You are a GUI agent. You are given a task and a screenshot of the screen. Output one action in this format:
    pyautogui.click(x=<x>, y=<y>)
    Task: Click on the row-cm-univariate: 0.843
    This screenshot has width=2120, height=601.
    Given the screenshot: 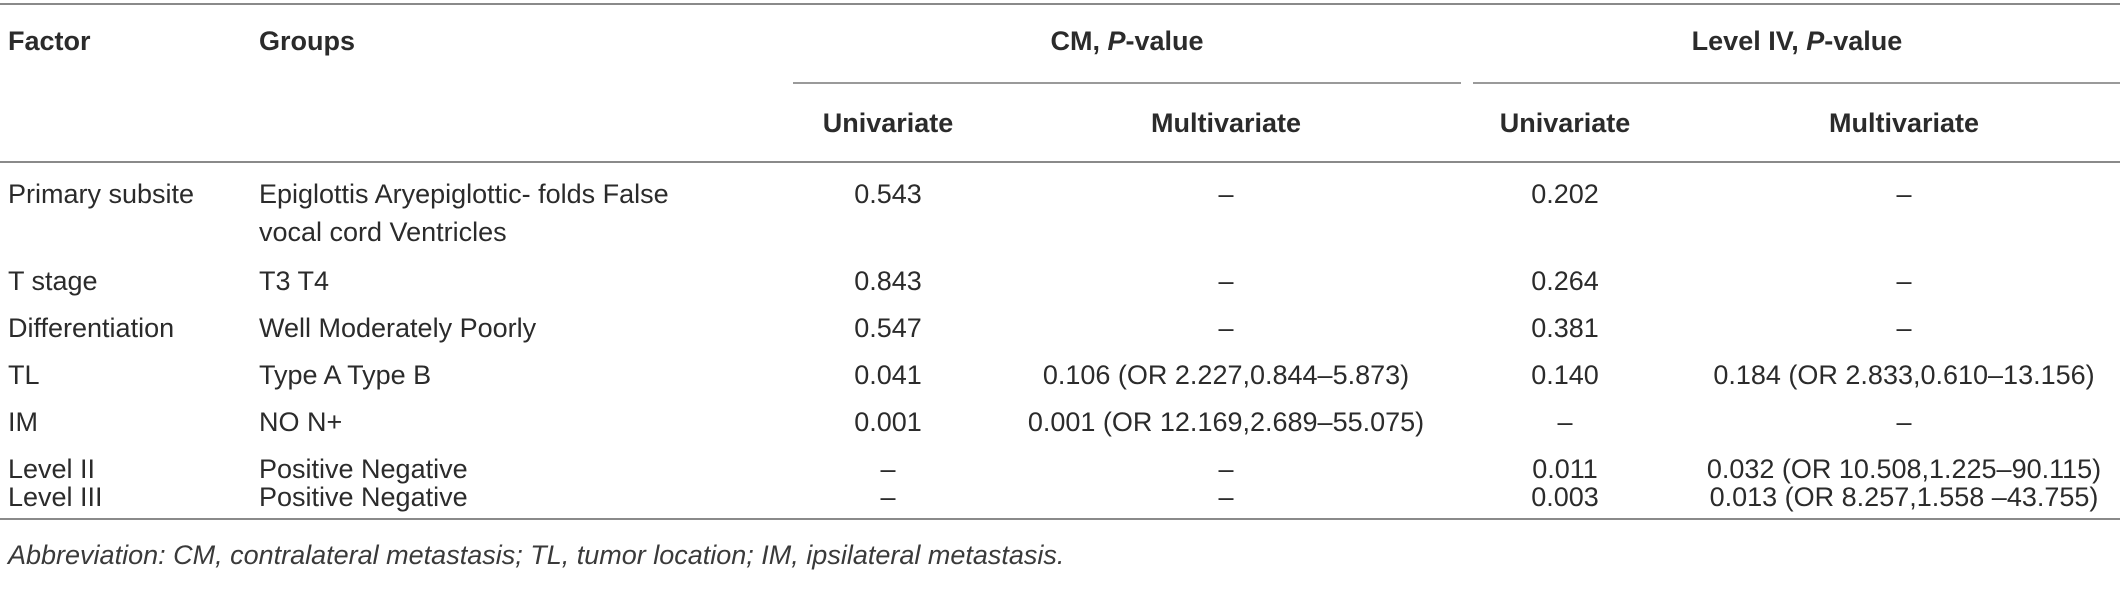 What is the action you would take?
    pyautogui.click(x=888, y=281)
    